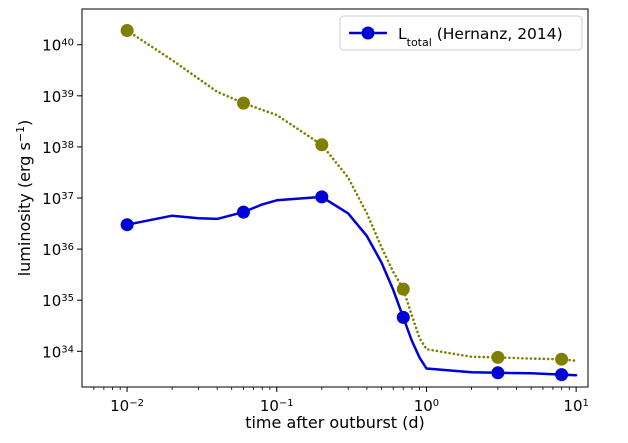 Image resolution: width=628 pixels, height=443 pixels. I want to click on y-axis-ticks: 1034 1035 1036 1037 1038 1039 1040, so click(62, 199).